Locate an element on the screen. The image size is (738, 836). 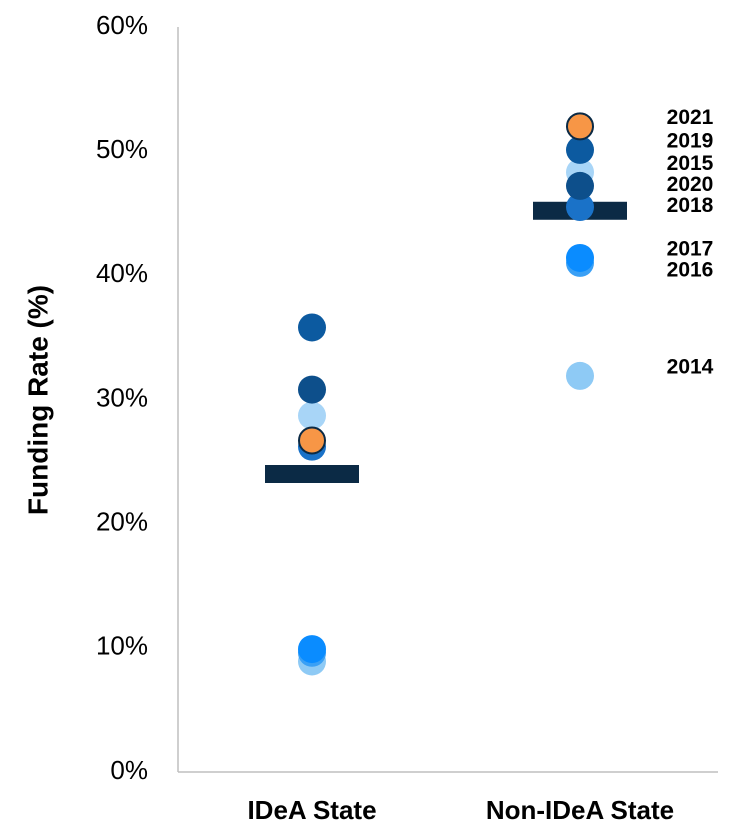
y-tick-label: 0% is located at coordinates (129, 770).